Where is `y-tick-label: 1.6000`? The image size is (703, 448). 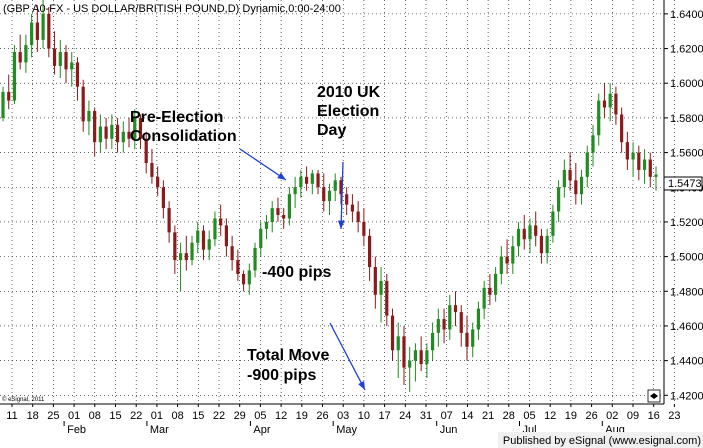
y-tick-label: 1.6000 is located at coordinates (686, 84).